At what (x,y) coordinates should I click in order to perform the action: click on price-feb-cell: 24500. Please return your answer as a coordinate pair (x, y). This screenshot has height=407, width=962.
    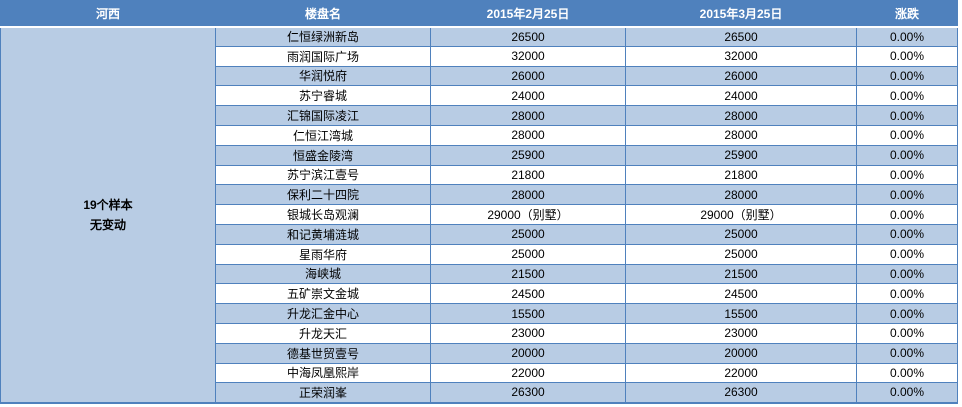
    Looking at the image, I should click on (528, 294).